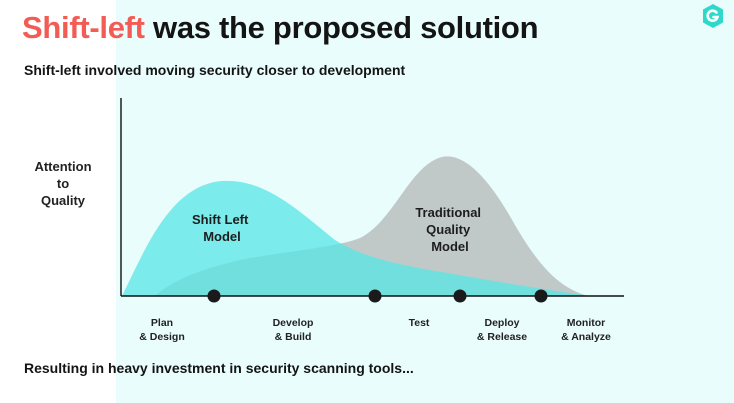  Describe the element at coordinates (293, 330) in the screenshot. I see `stage-label-develop: Develop & Build` at that location.